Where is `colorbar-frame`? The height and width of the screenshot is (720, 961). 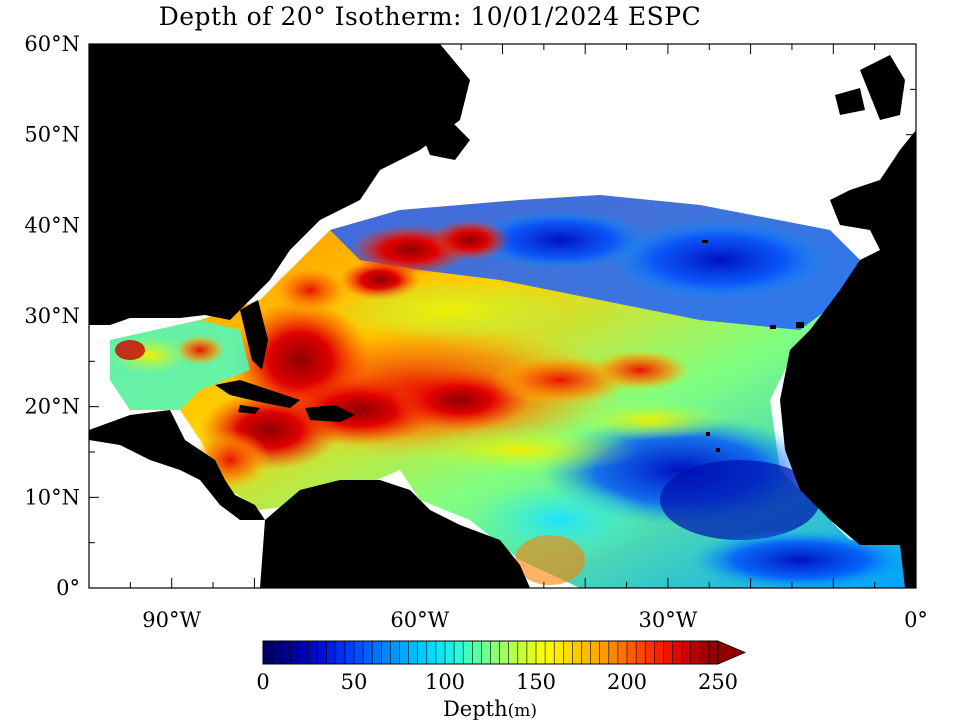
colorbar-frame is located at coordinates (490, 652).